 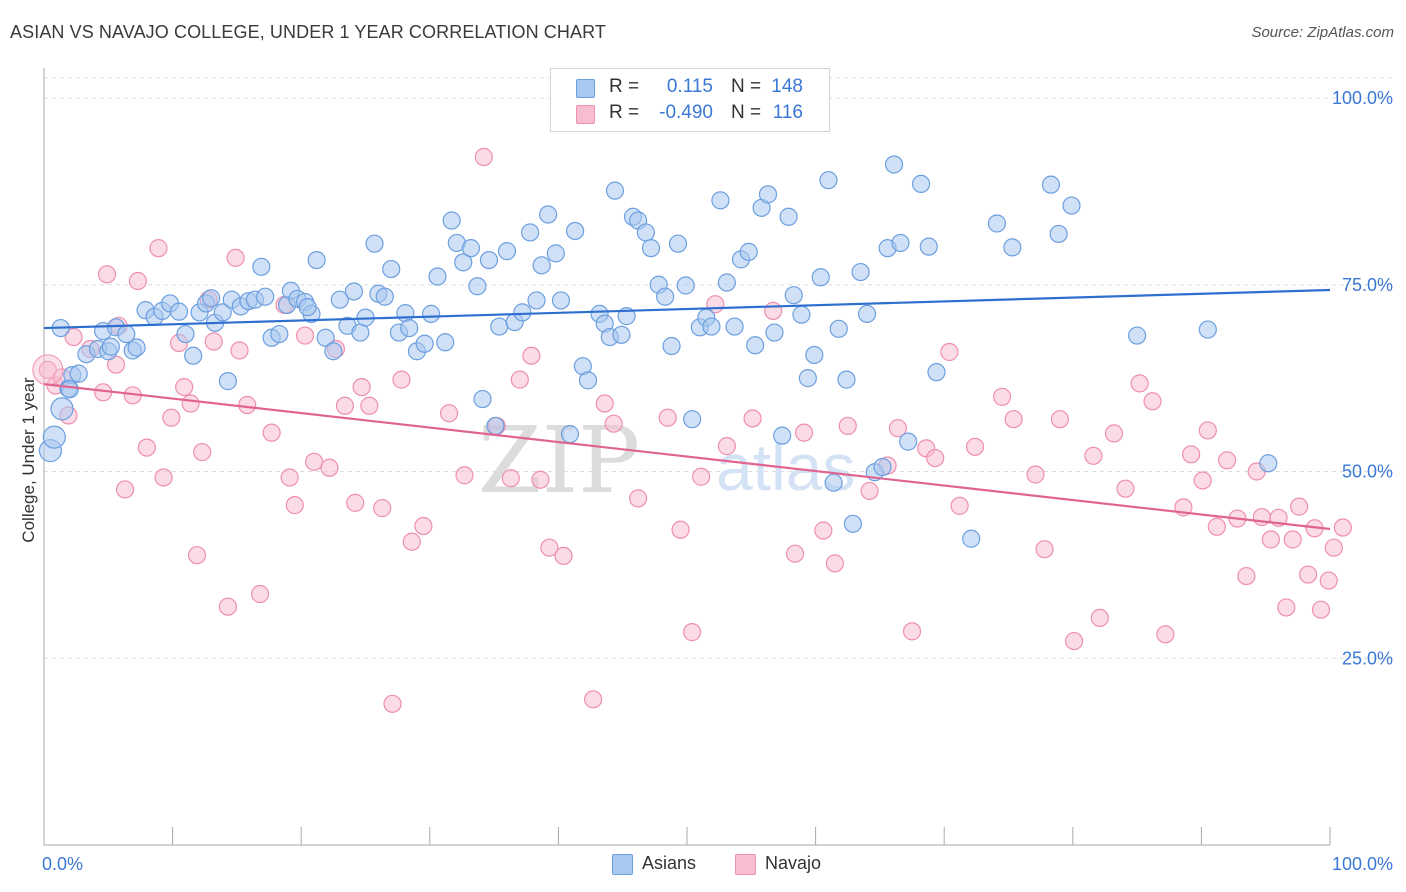 What do you see at coordinates (1367, 472) in the screenshot?
I see `y-tick-label: 50.0%` at bounding box center [1367, 472].